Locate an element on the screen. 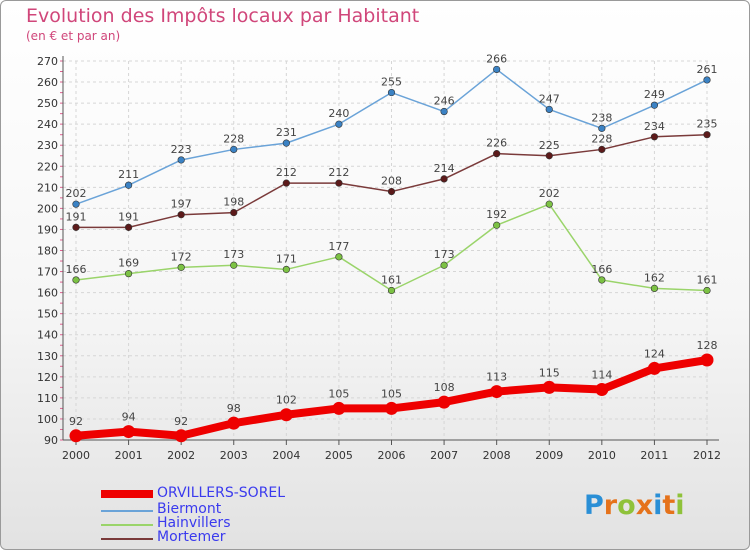 The image size is (750, 550). legend-label: Hainvillers is located at coordinates (194, 523).